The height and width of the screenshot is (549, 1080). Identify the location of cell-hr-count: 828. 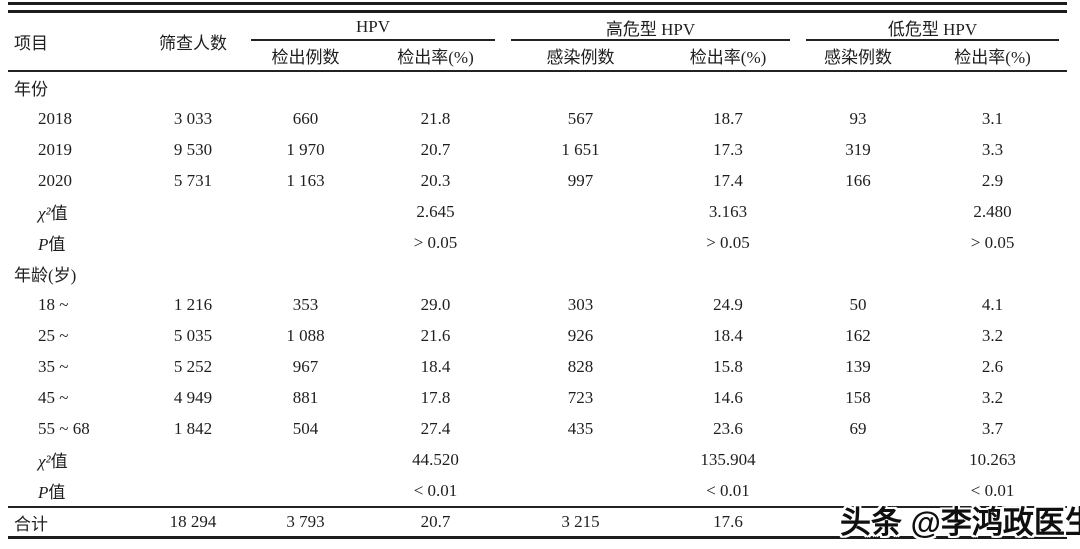
(580, 366).